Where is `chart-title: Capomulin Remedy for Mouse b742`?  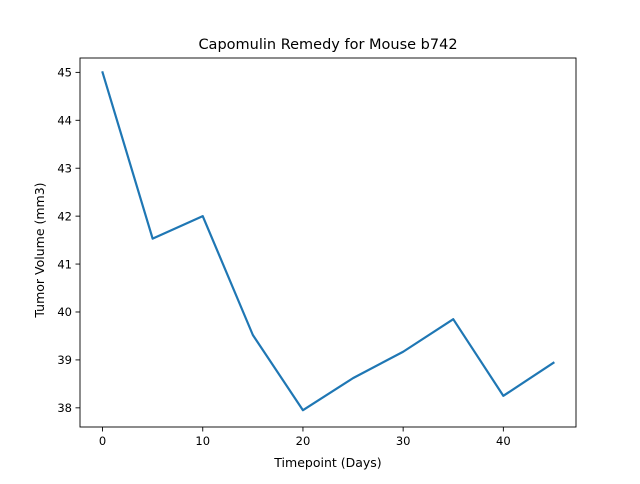
chart-title: Capomulin Remedy for Mouse b742 is located at coordinates (327, 45).